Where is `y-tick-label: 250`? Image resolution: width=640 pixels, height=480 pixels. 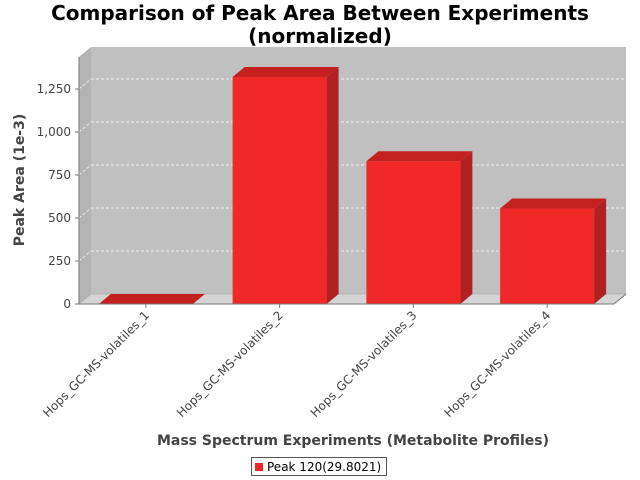
y-tick-label: 250 is located at coordinates (59, 261).